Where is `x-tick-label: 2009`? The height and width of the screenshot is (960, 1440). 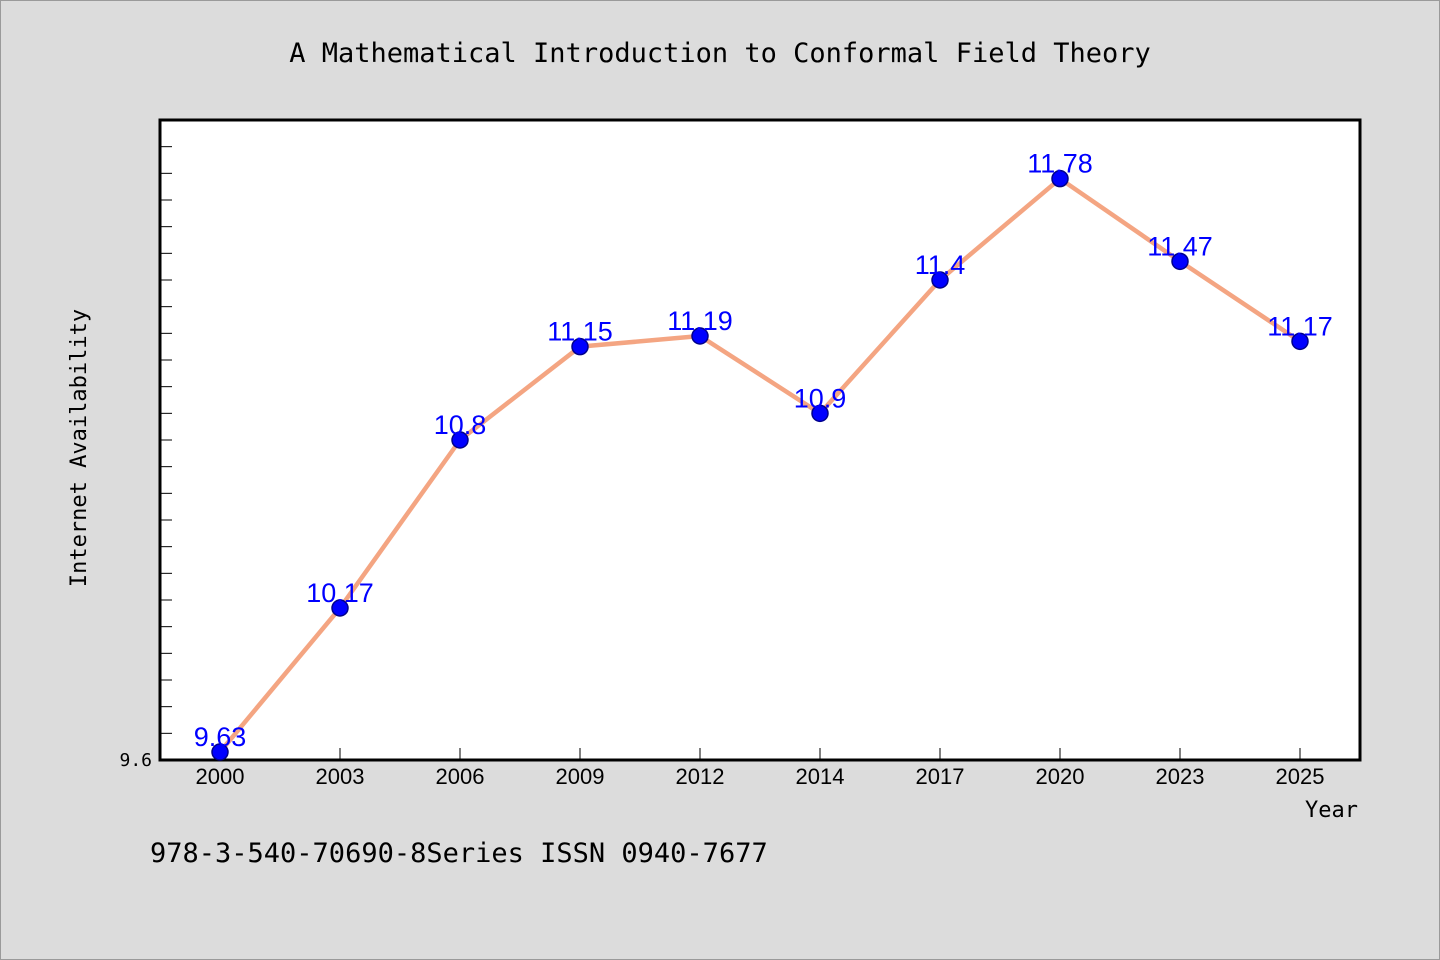
x-tick-label: 2009 is located at coordinates (580, 776).